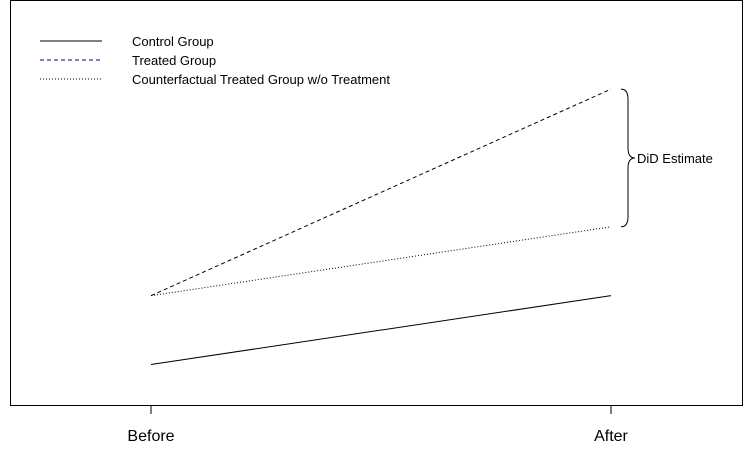  I want to click on did-estimate-label: DiD Estimate, so click(675, 158).